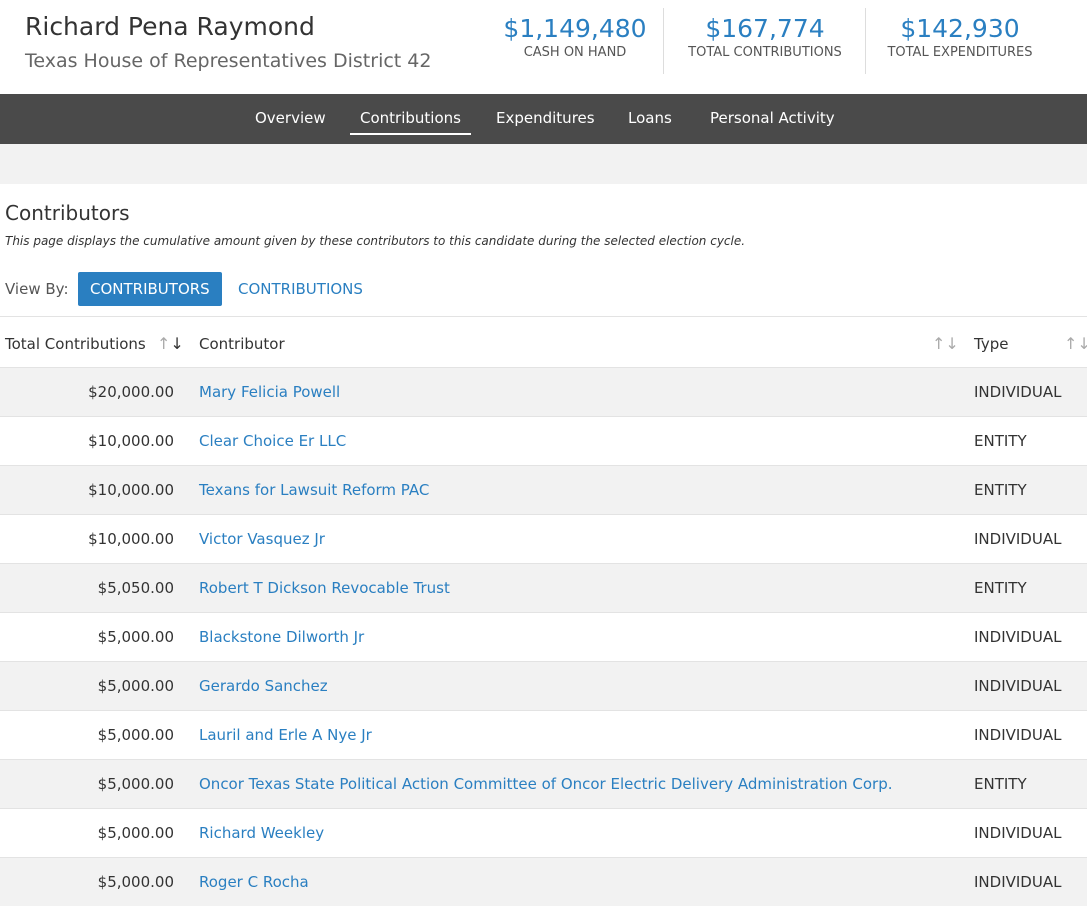 The image size is (1087, 906). What do you see at coordinates (170, 26) in the screenshot?
I see `candidate-name: Richard Pena Raymond` at bounding box center [170, 26].